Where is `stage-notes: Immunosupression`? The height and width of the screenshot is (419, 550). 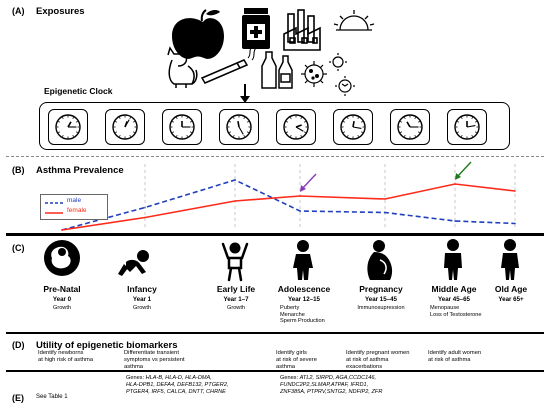 stage-notes: Immunosupression is located at coordinates (381, 308).